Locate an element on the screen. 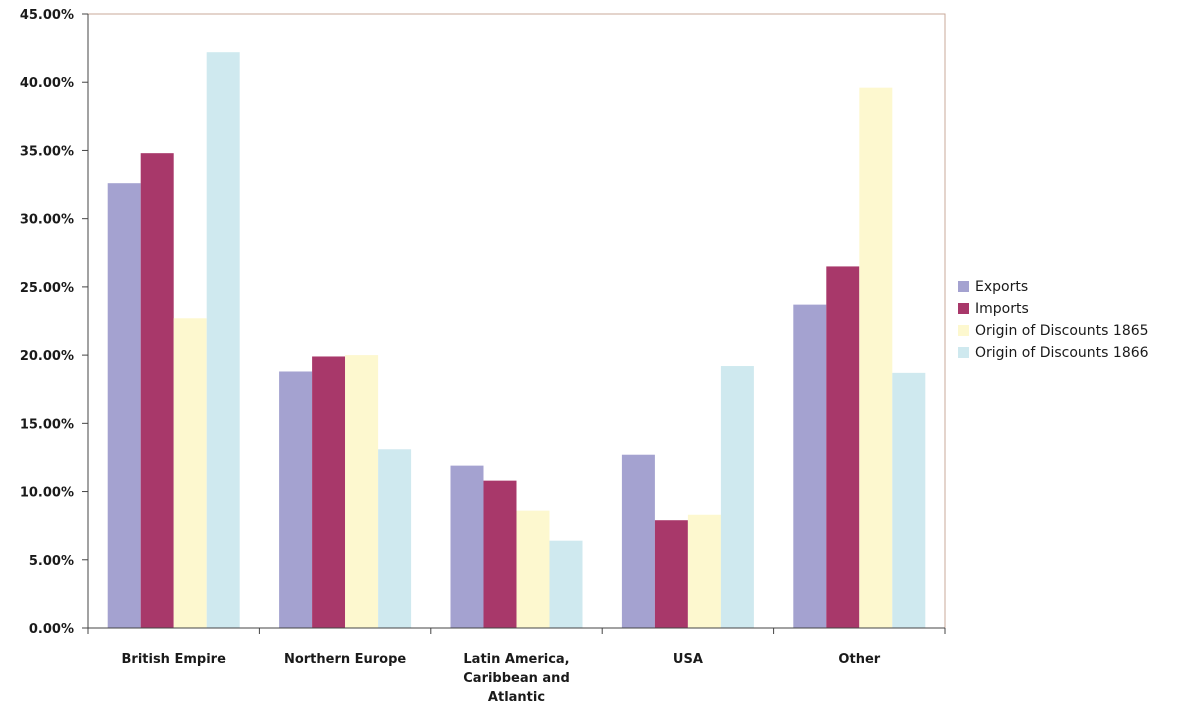  legend-label: Origin of Discounts 1866 is located at coordinates (1062, 353).